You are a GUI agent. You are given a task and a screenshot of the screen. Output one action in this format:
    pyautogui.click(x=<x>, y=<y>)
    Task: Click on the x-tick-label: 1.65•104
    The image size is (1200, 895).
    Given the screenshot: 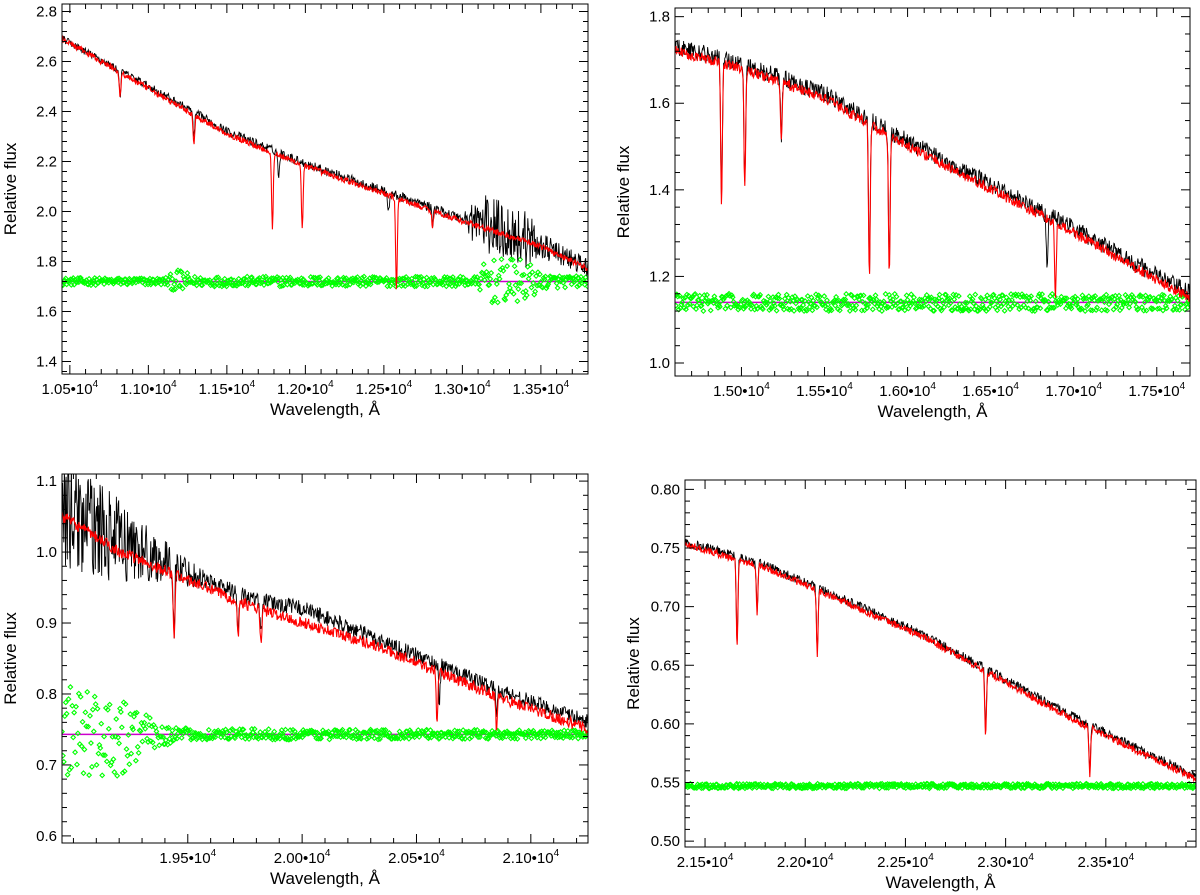 What is the action you would take?
    pyautogui.click(x=990, y=390)
    